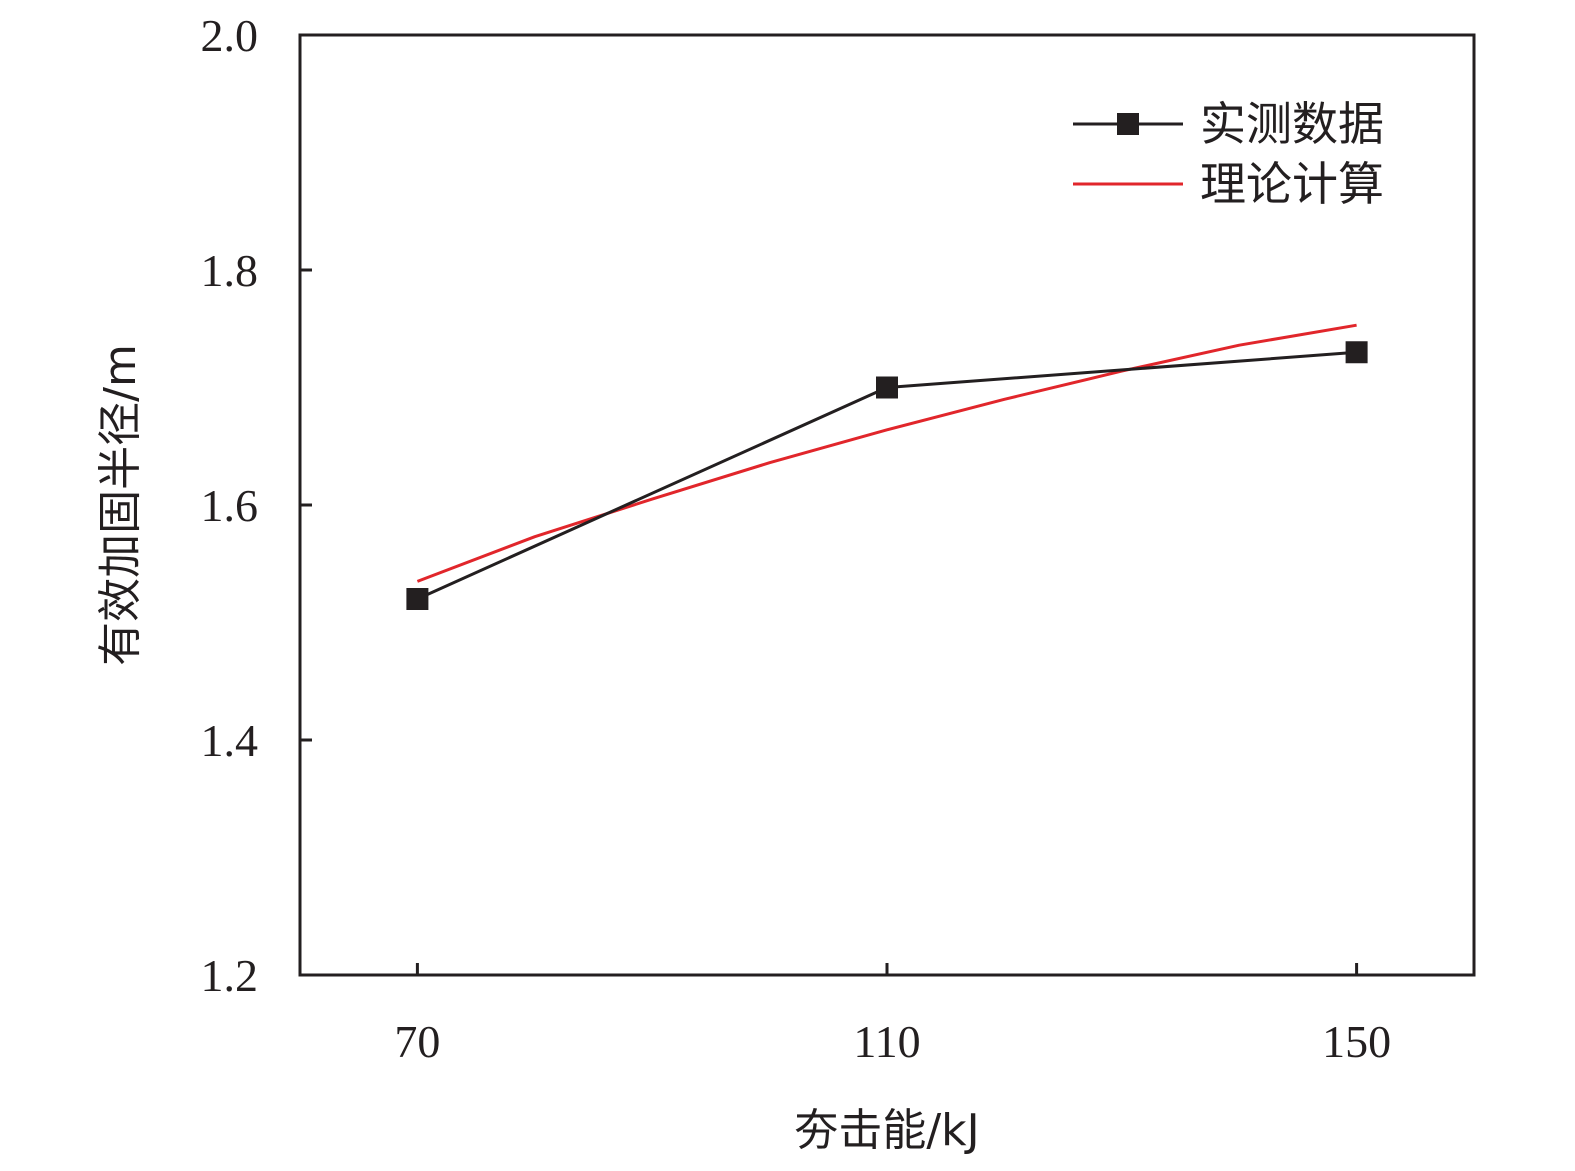 The image size is (1575, 1171). I want to click on y-tick-label: 1.4, so click(230, 740).